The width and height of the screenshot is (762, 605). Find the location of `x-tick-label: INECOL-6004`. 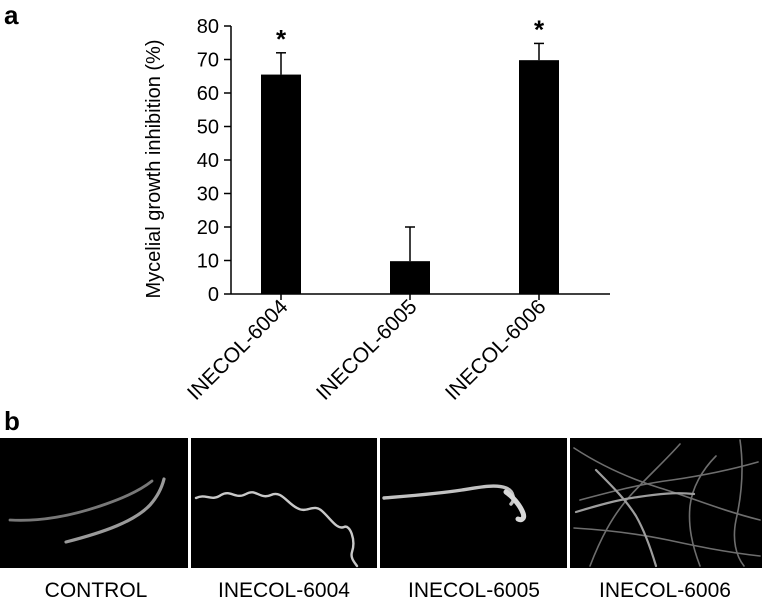

x-tick-label: INECOL-6004 is located at coordinates (238, 350).